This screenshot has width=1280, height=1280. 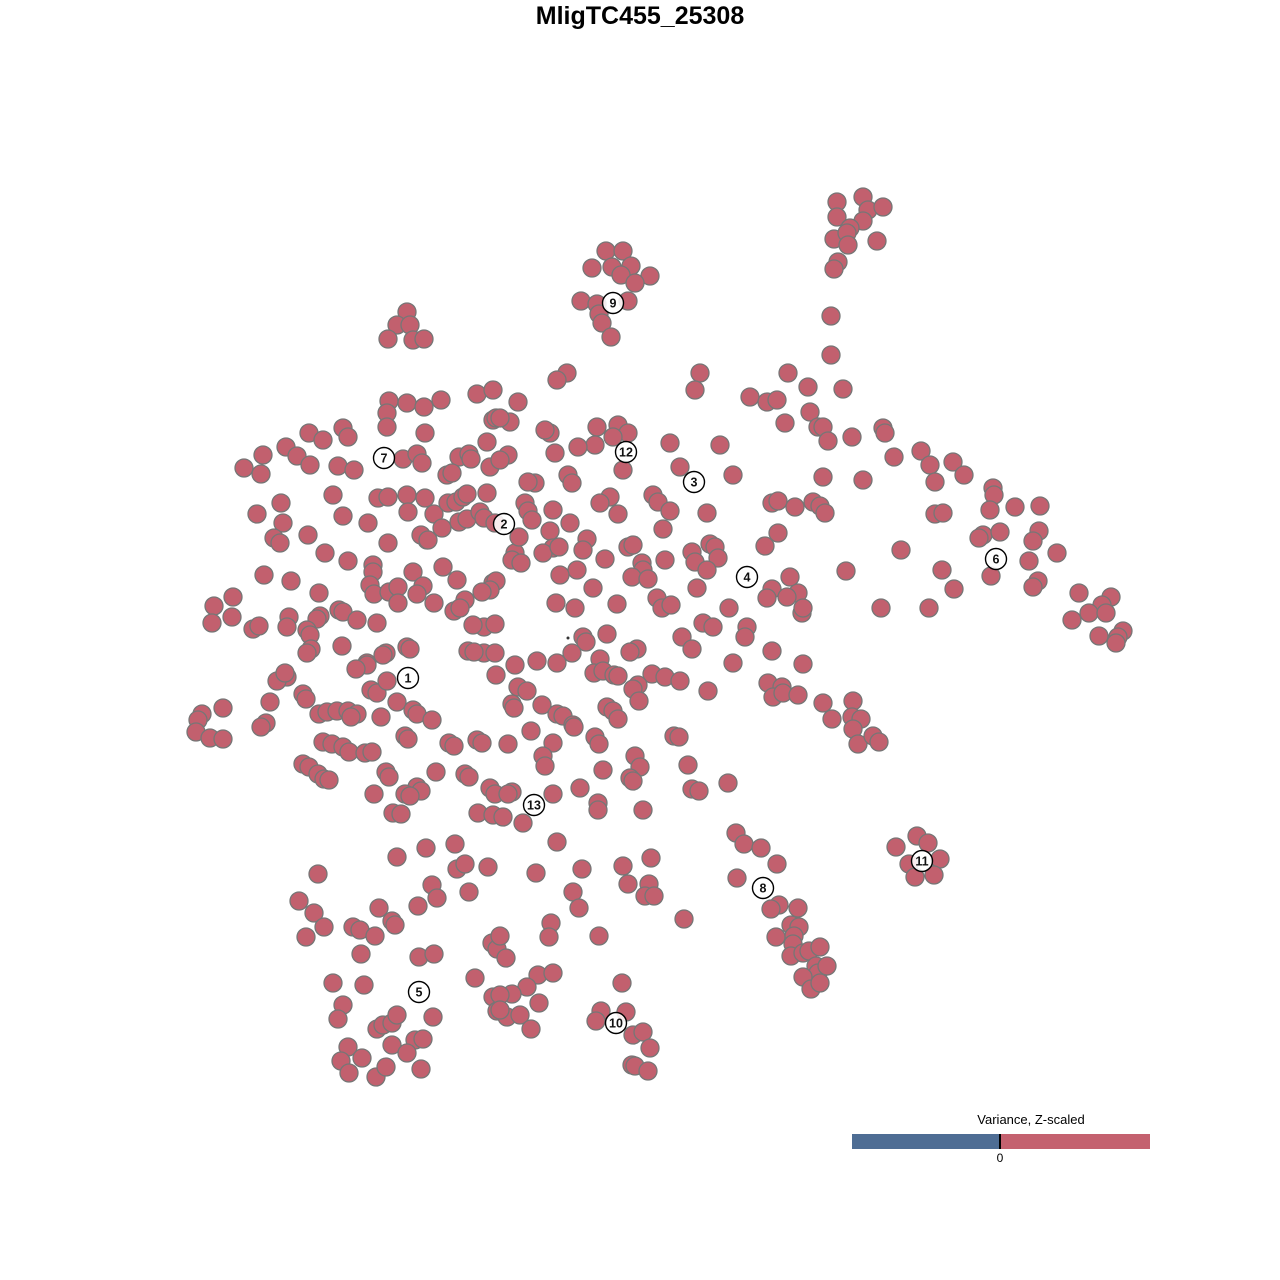 What do you see at coordinates (616, 1023) in the screenshot?
I see `cluster-label-10: 10` at bounding box center [616, 1023].